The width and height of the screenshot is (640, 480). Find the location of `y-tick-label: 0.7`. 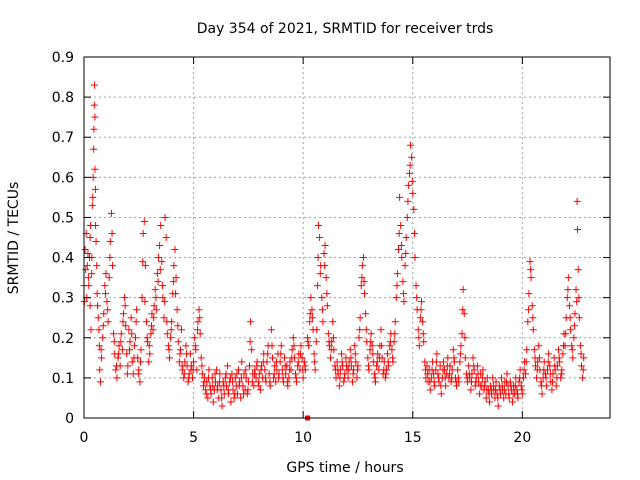

y-tick-label: 0.7 is located at coordinates (63, 138).